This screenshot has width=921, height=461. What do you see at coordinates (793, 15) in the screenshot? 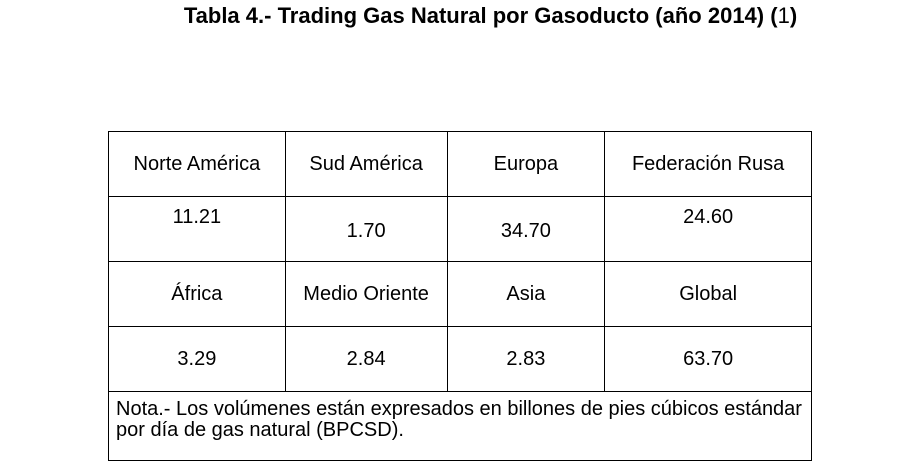
I see `table-title-close: )` at bounding box center [793, 15].